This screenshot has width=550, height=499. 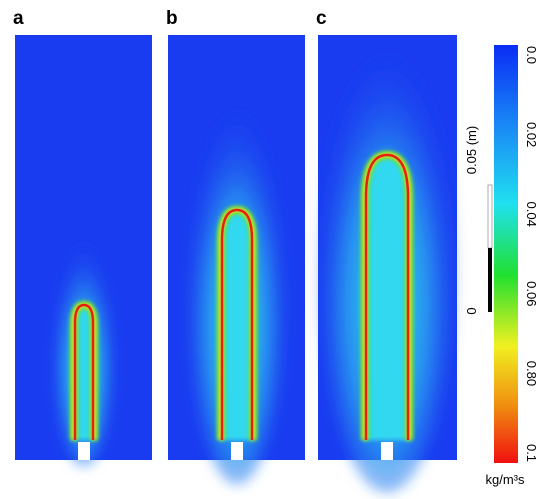 What do you see at coordinates (471, 150) in the screenshot?
I see `scale-label: 0.05 (m)` at bounding box center [471, 150].